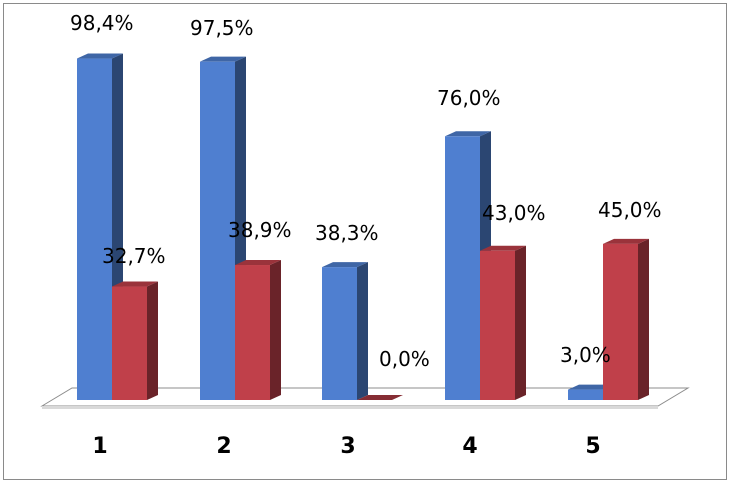  Describe the element at coordinates (347, 233) in the screenshot. I see `data-label: 38,3%` at that location.